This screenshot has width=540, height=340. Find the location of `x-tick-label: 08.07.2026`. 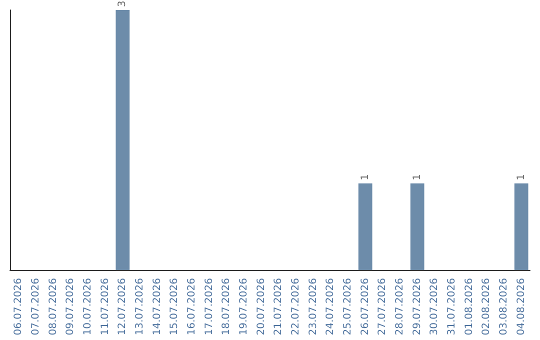

x-tick-label: 08.07.2026 is located at coordinates (53, 307).